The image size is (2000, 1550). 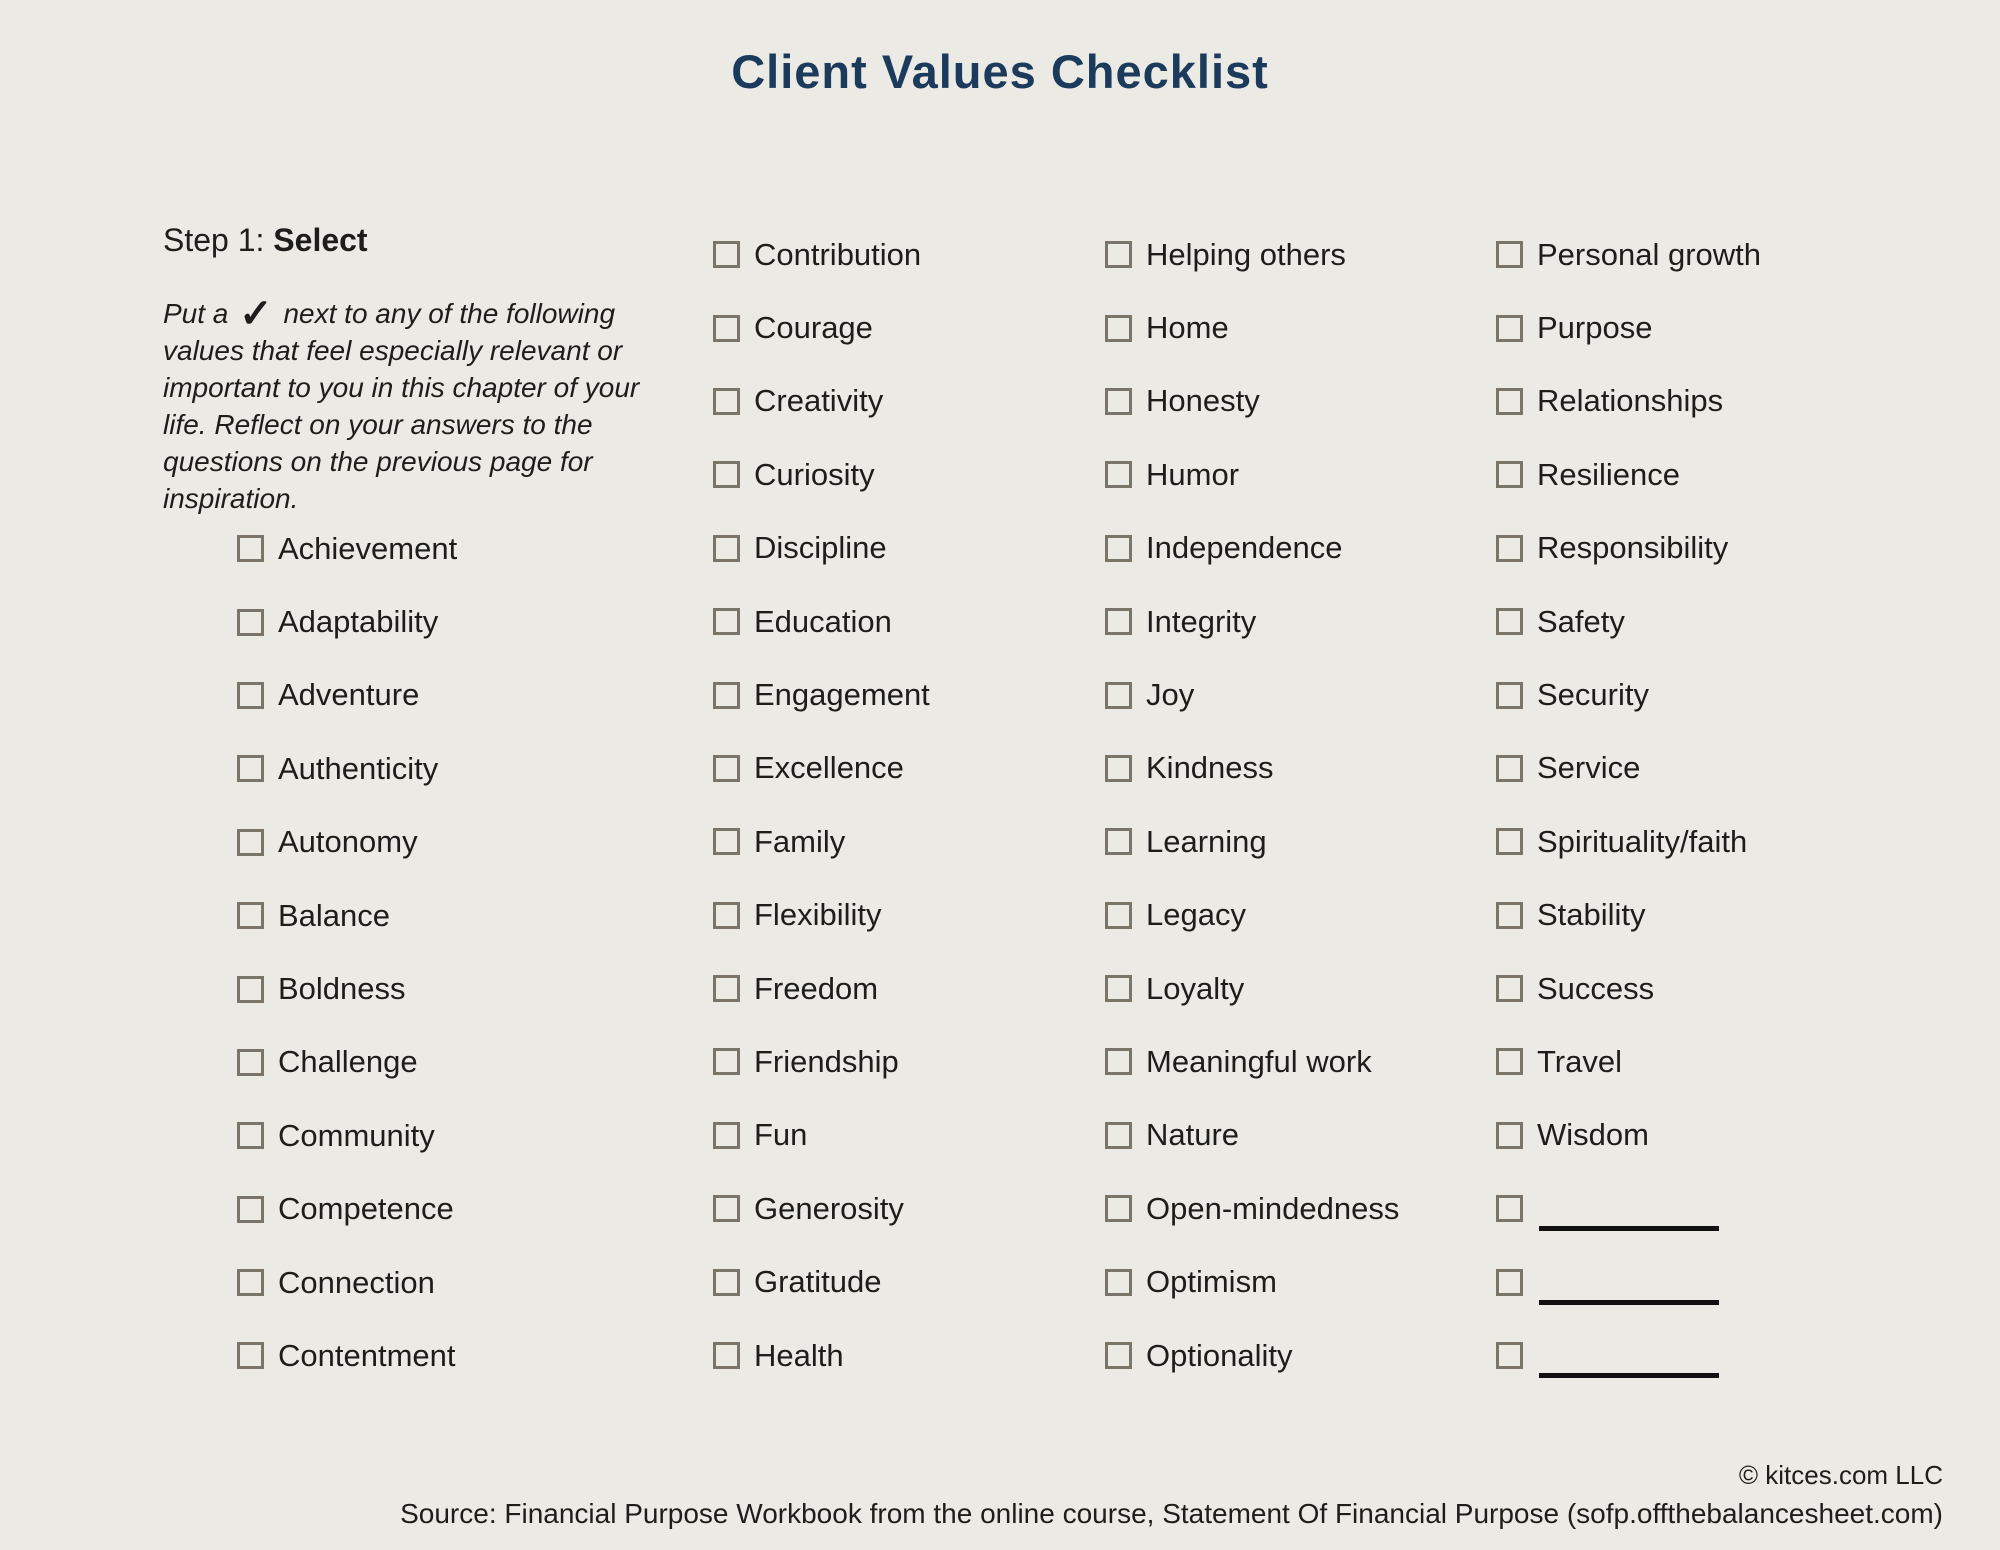 What do you see at coordinates (334, 915) in the screenshot?
I see `value-label: Balance` at bounding box center [334, 915].